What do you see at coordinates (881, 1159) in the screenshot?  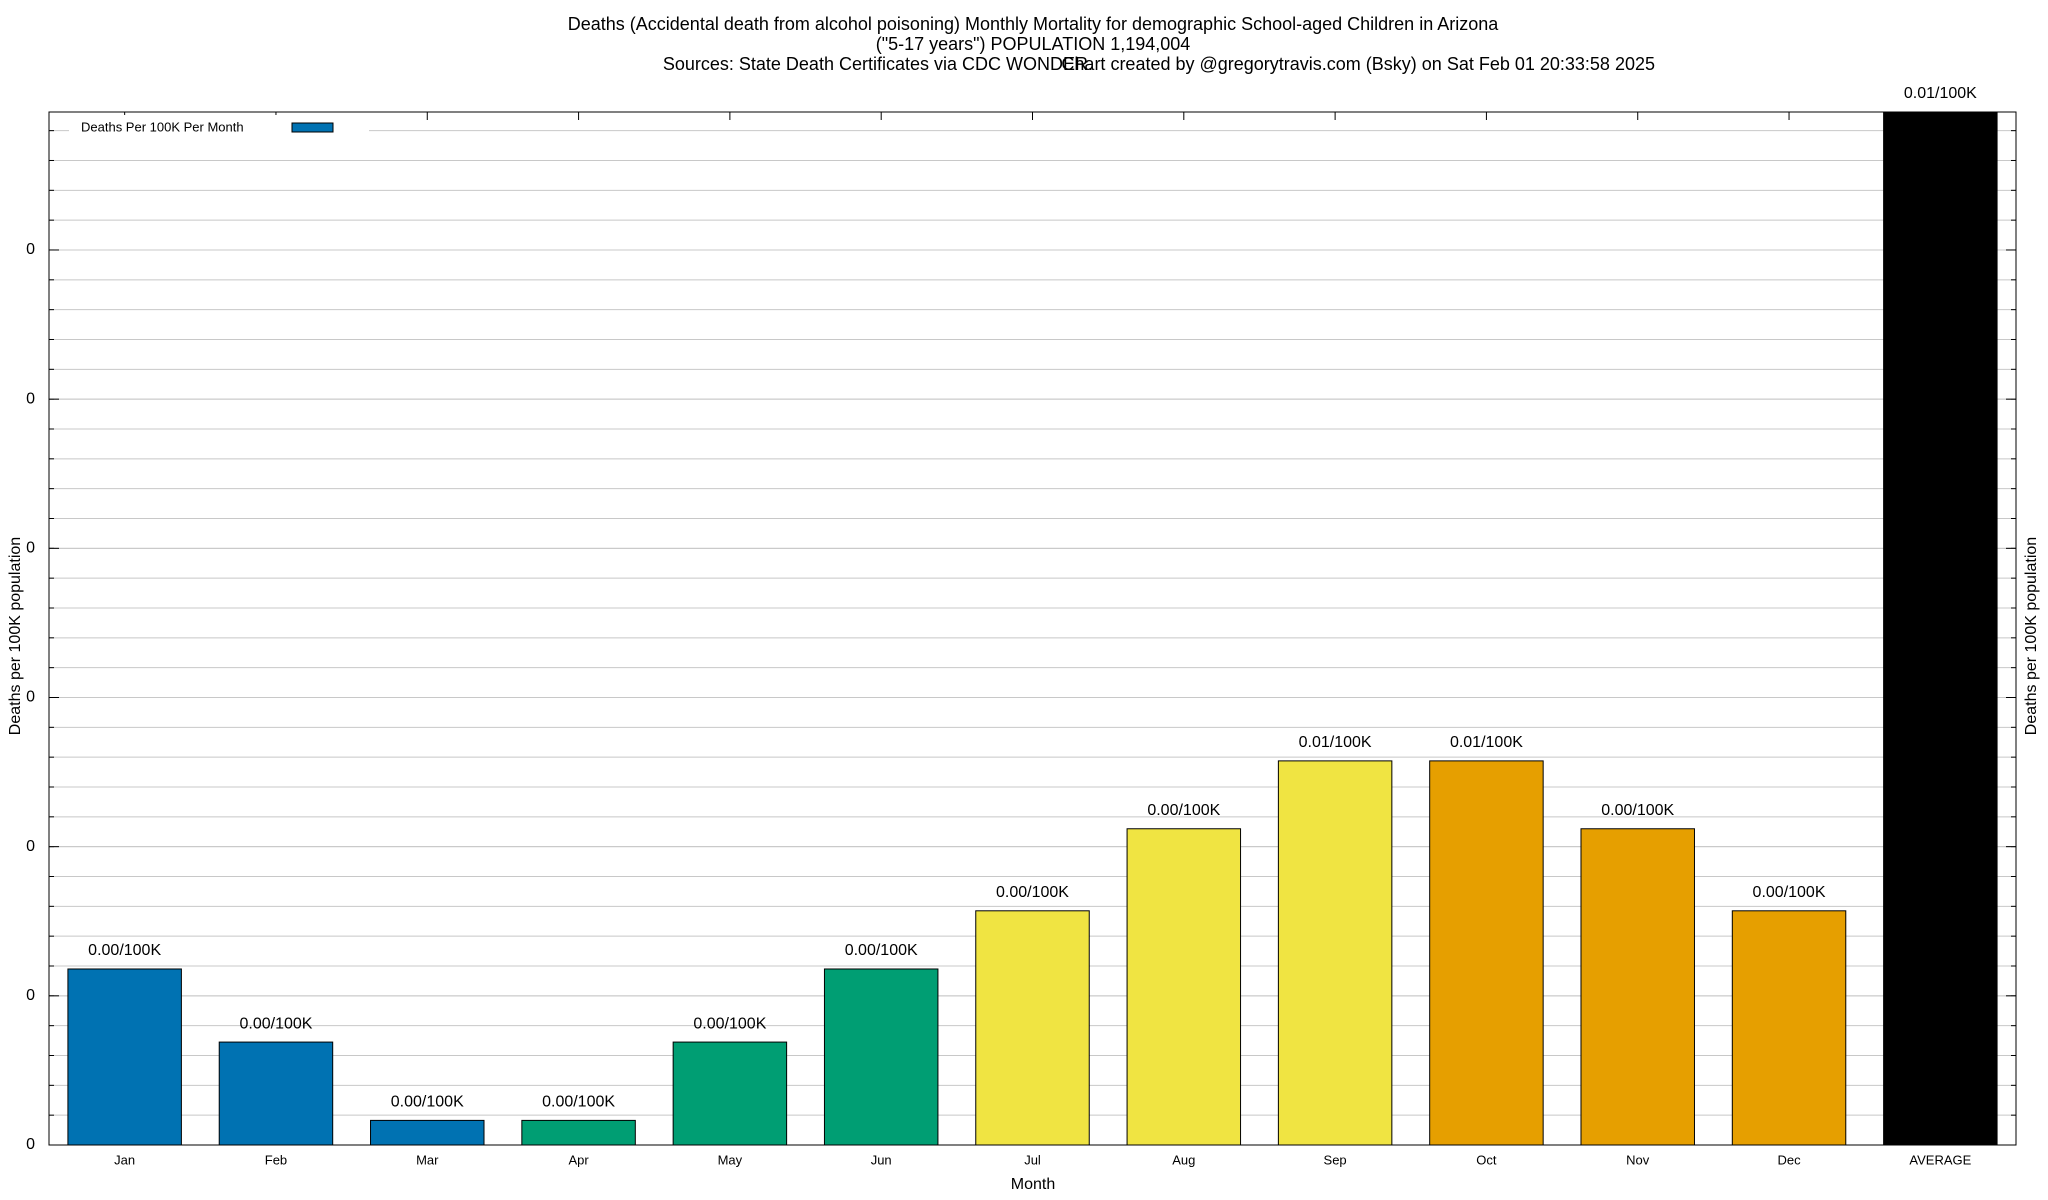 I see `x-tick-label: Jun` at bounding box center [881, 1159].